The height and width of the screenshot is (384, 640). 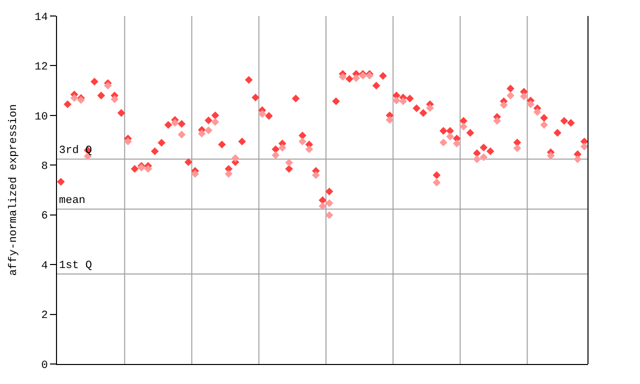 What do you see at coordinates (75, 151) in the screenshot?
I see `ref-line-label: 3rd Q` at bounding box center [75, 151].